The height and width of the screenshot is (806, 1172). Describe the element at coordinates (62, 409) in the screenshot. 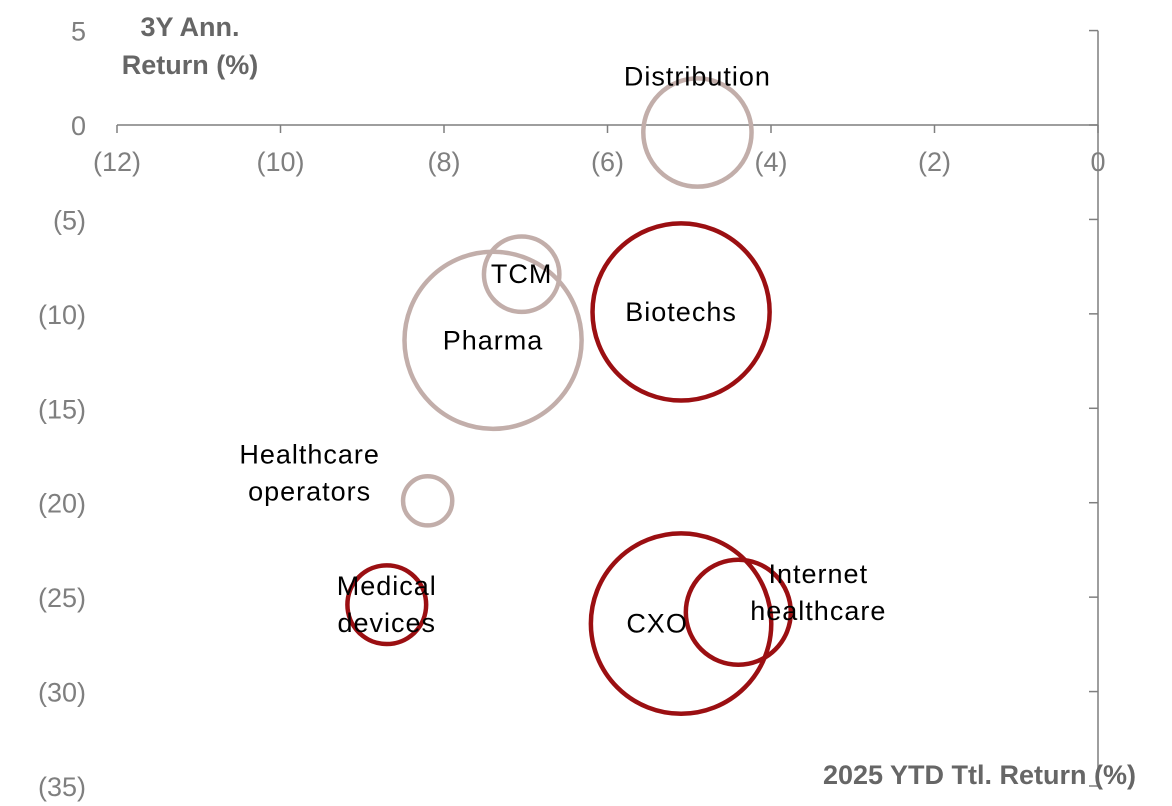

I see `y-tick-label: (15)` at that location.